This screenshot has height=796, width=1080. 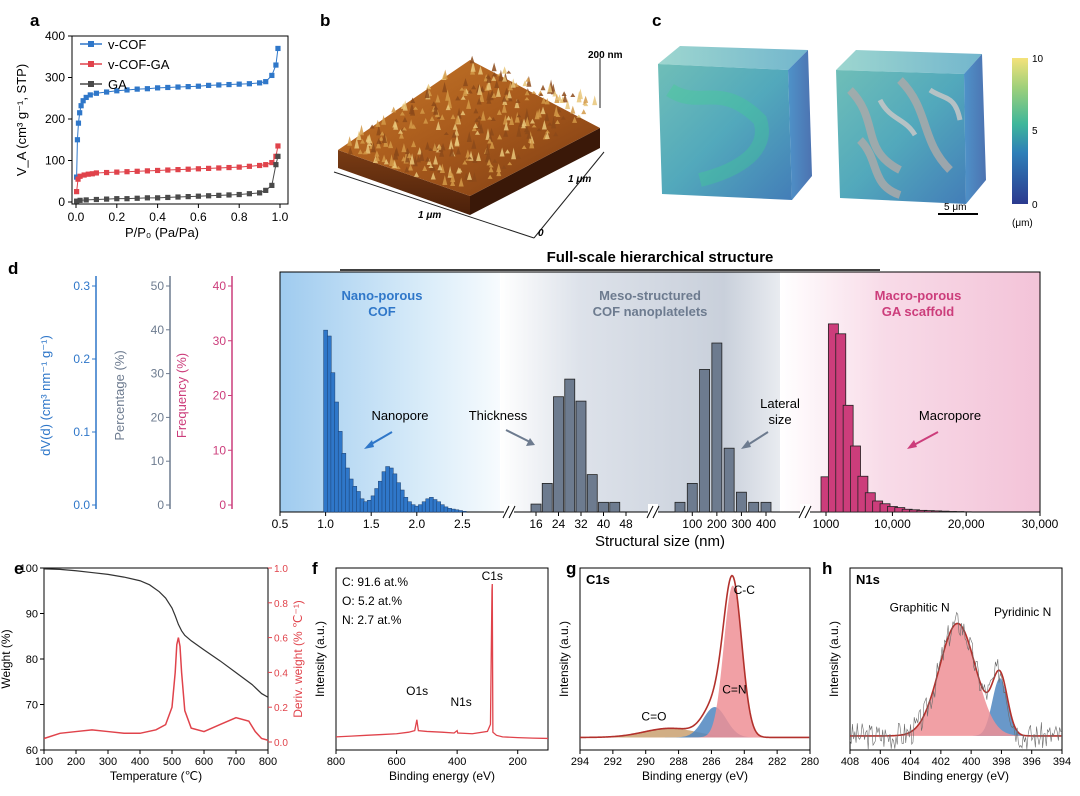 I want to click on peak-label: Graphitic N, so click(x=920, y=607).